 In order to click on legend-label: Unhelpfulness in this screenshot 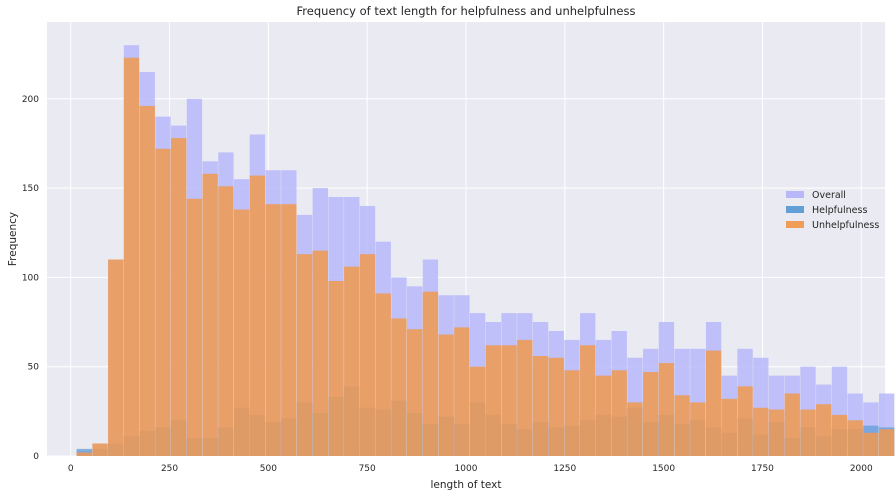, I will do `click(845, 225)`.